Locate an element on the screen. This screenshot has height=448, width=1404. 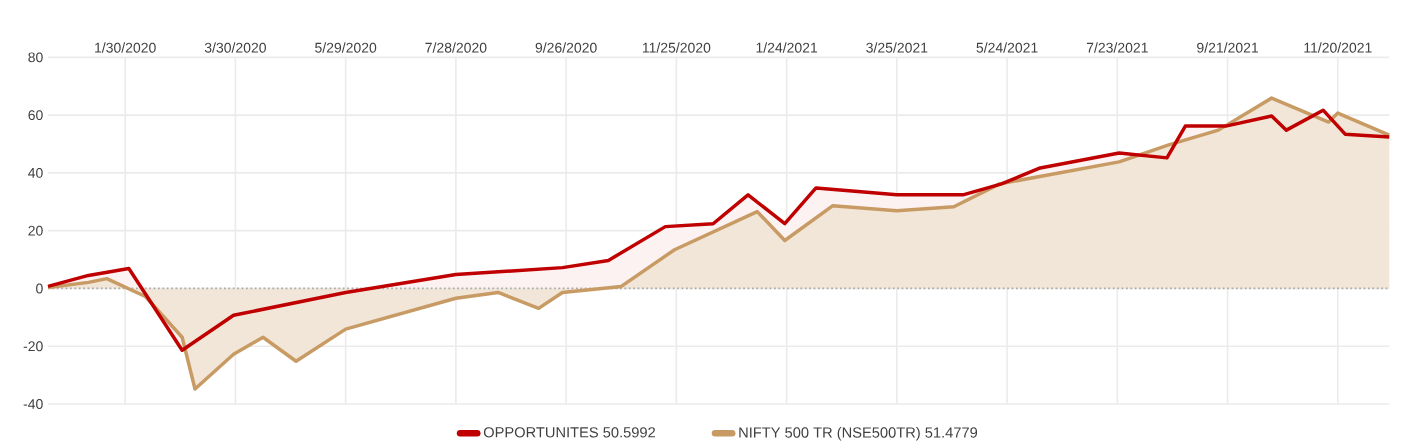
y-tick-label: 80 is located at coordinates (35, 57).